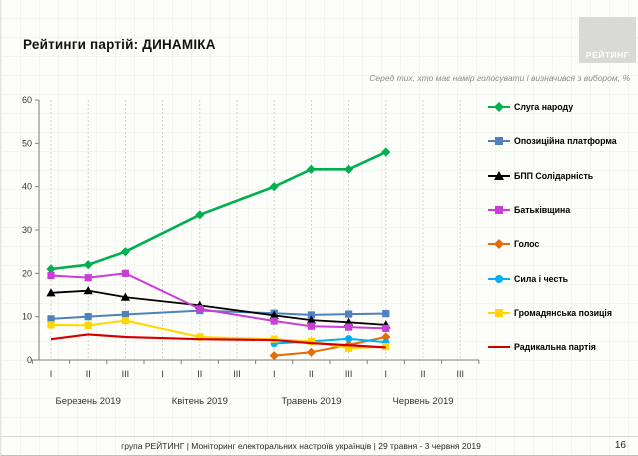  Describe the element at coordinates (311, 401) in the screenshot. I see `month-label: Травень 2019` at that location.